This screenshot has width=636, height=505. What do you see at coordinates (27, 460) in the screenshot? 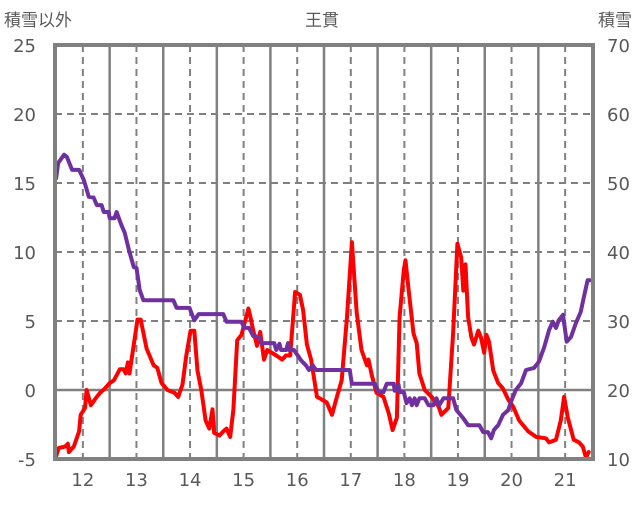
I see `left-y-tick-label: -5` at bounding box center [27, 460].